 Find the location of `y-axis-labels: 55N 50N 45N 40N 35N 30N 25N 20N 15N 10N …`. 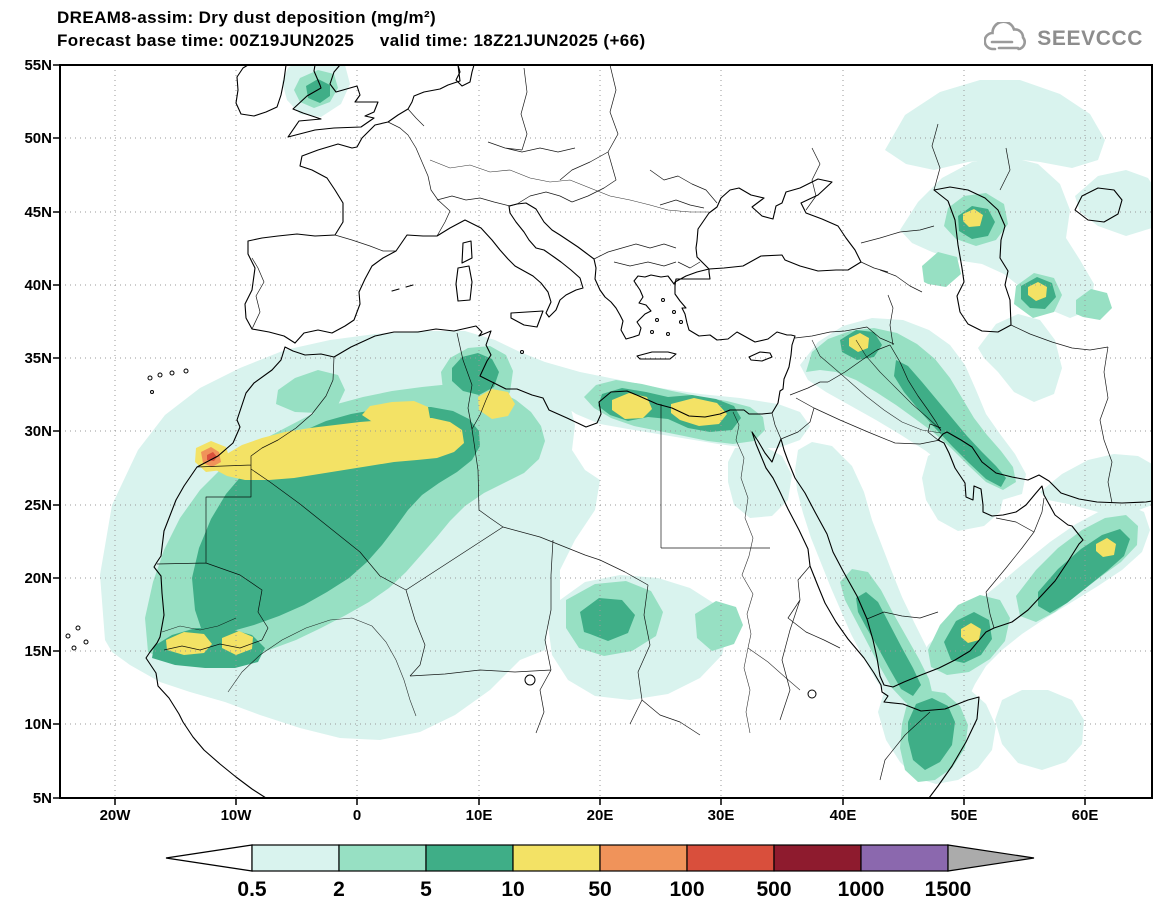

y-axis-labels: 55N 50N 45N 40N 35N 30N 25N 20N 15N 10N … is located at coordinates (38, 432).